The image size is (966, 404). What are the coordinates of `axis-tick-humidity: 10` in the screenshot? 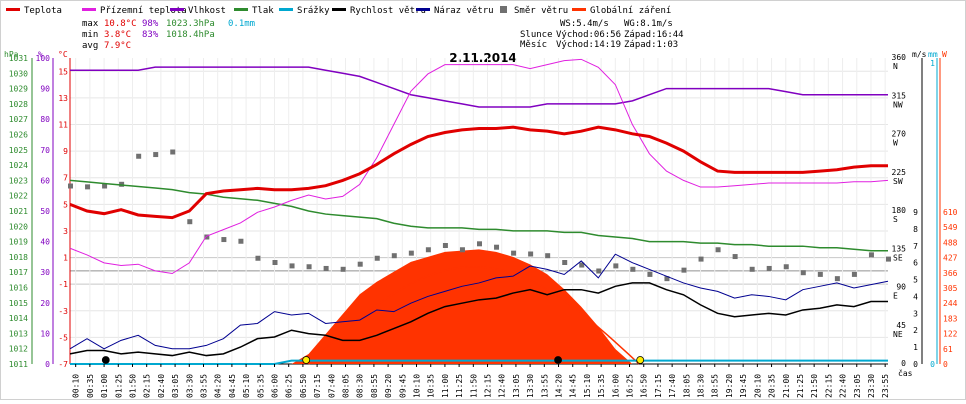 It's located at (45, 333).